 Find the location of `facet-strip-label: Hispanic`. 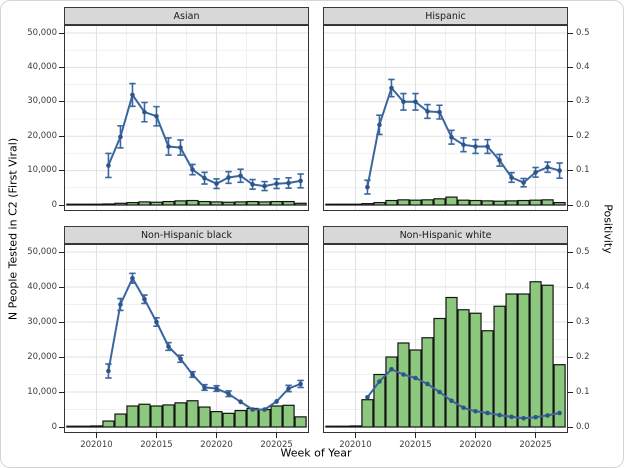

facet-strip-label: Hispanic is located at coordinates (445, 16).